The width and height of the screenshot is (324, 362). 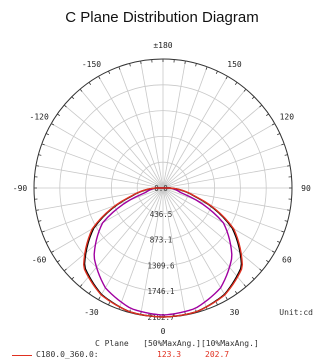 What do you see at coordinates (287, 117) in the screenshot?
I see `angle-label: 120` at bounding box center [287, 117].